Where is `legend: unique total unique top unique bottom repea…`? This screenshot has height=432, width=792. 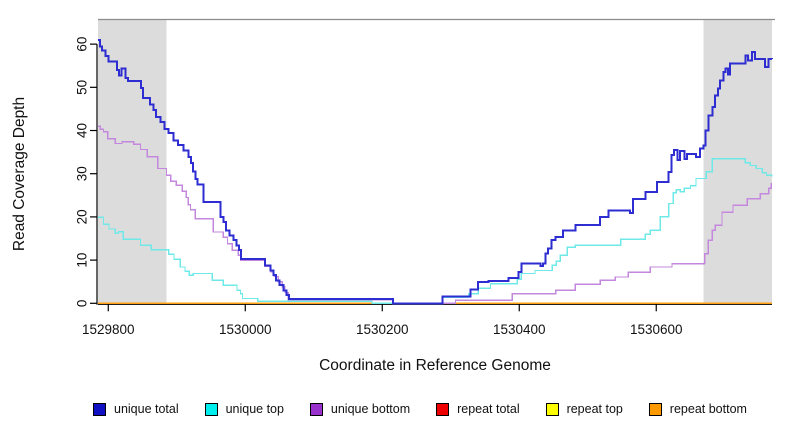
legend: unique total unique top unique bottom repea… is located at coordinates (420, 409).